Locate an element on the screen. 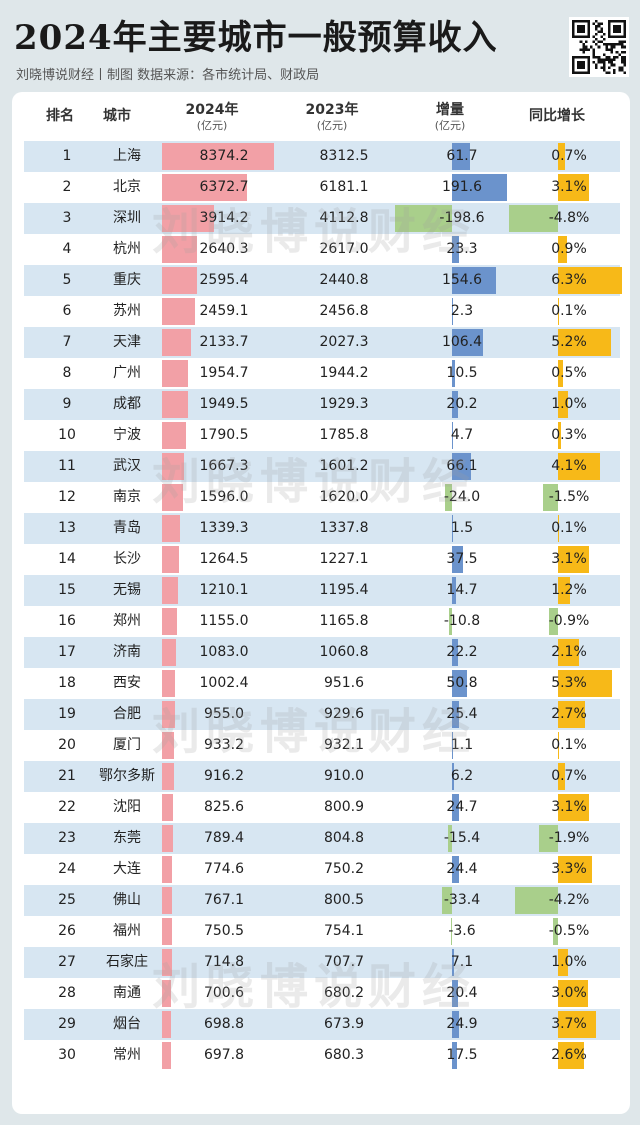  cell-increase: -3.6 is located at coordinates (462, 931).